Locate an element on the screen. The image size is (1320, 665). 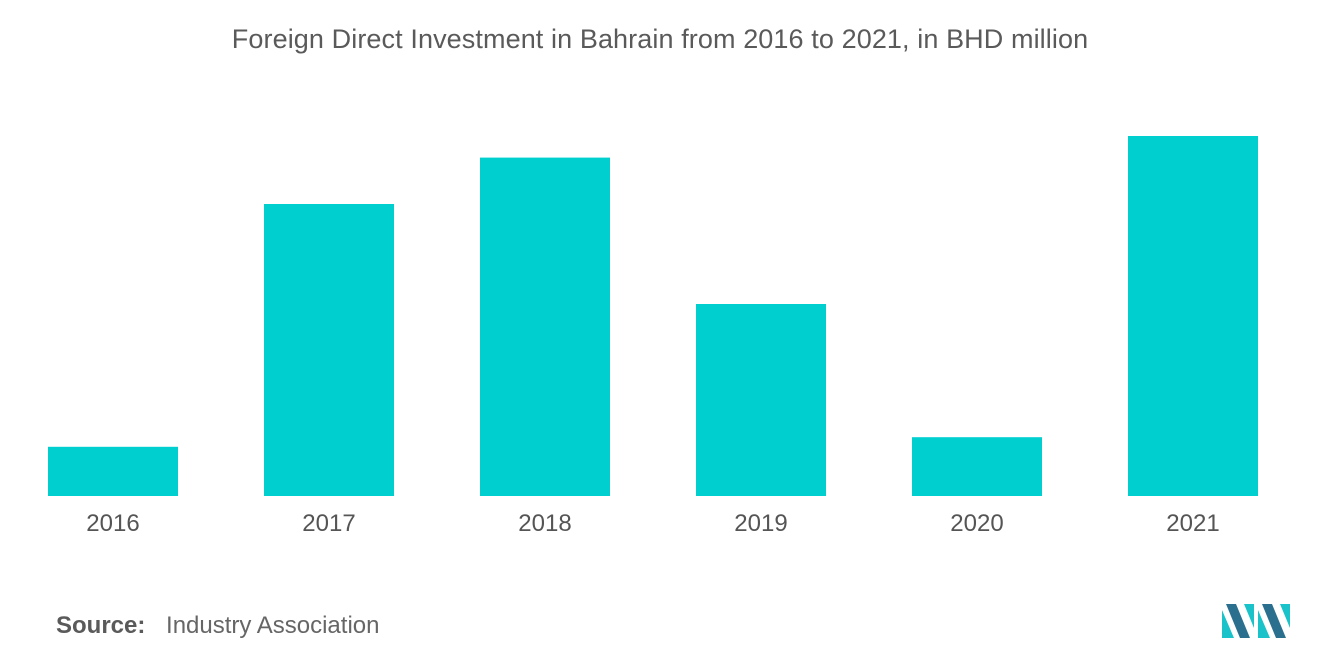
mordor-logo-icon is located at coordinates (1256, 621).